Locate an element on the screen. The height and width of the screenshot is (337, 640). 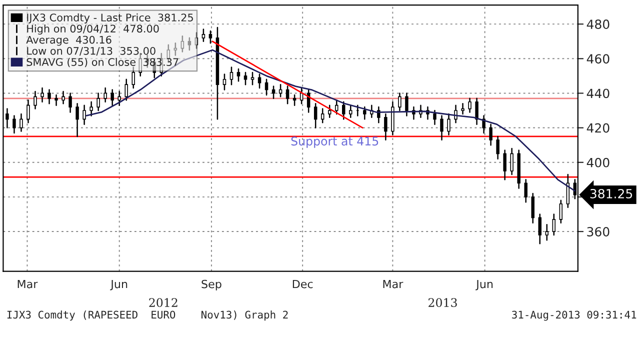
y-tick-label: 420 is located at coordinates (598, 128).